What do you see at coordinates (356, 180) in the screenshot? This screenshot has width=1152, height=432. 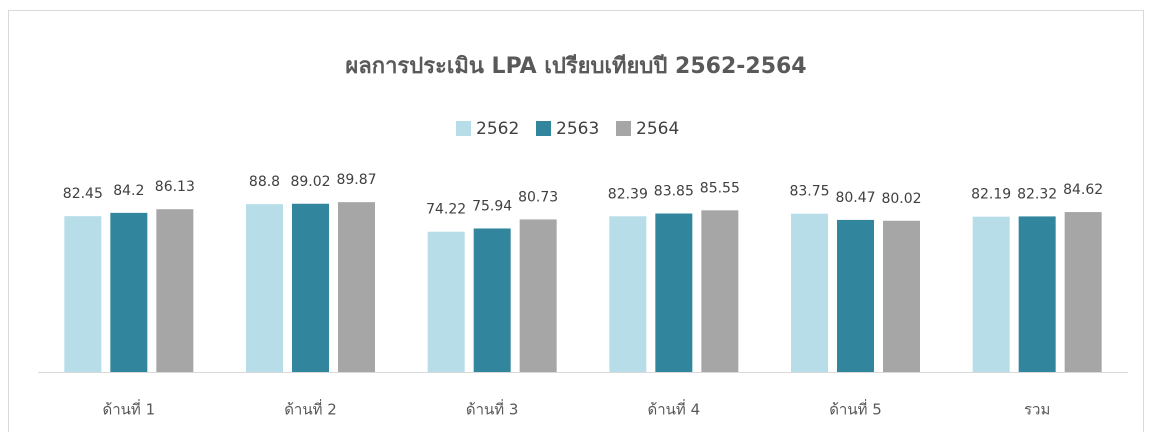 I see `data-label: 89.87` at bounding box center [356, 180].